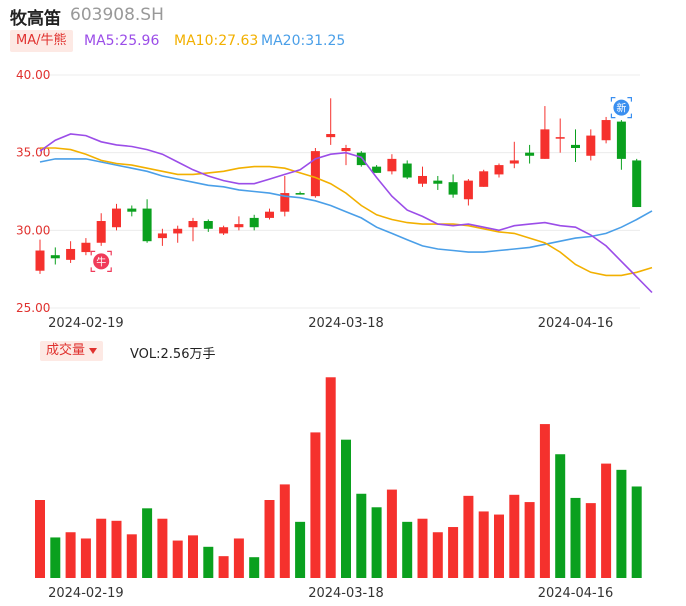 The width and height of the screenshot is (686, 606). I want to click on y-tick-label: 25.00, so click(33, 308).